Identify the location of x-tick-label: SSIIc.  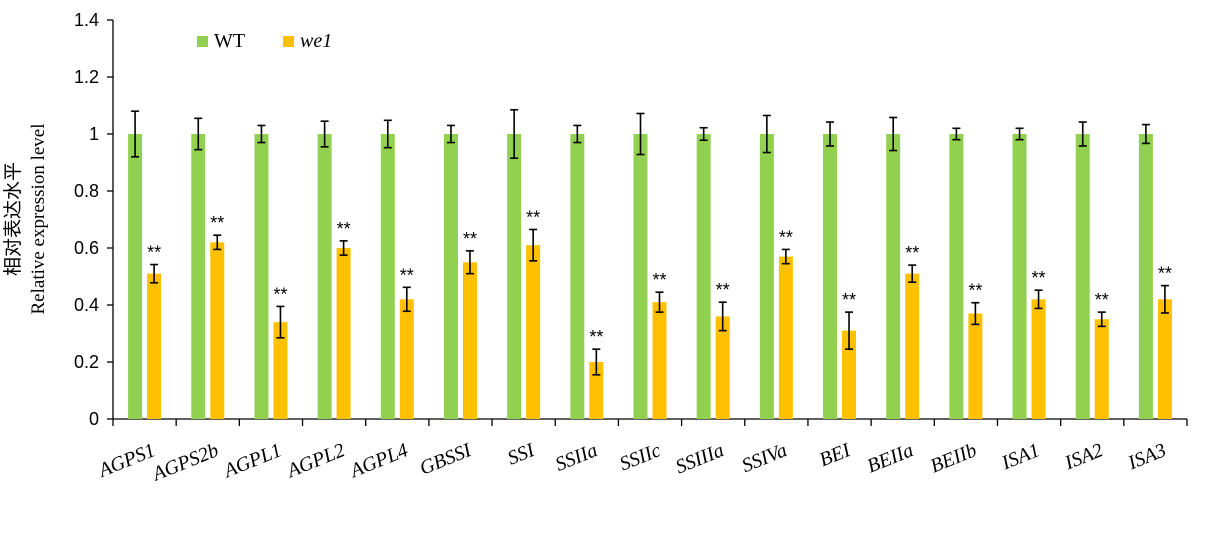
(640, 457).